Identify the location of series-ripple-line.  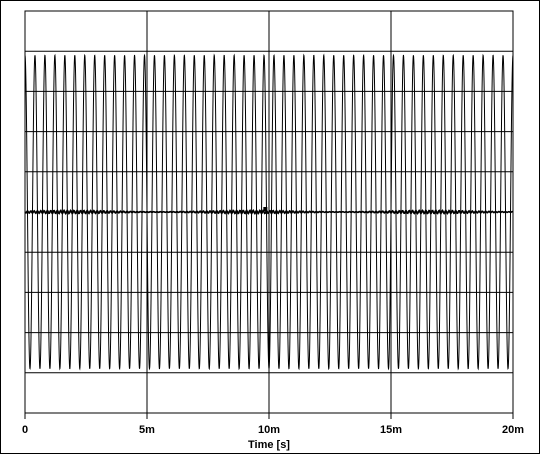
(269, 212).